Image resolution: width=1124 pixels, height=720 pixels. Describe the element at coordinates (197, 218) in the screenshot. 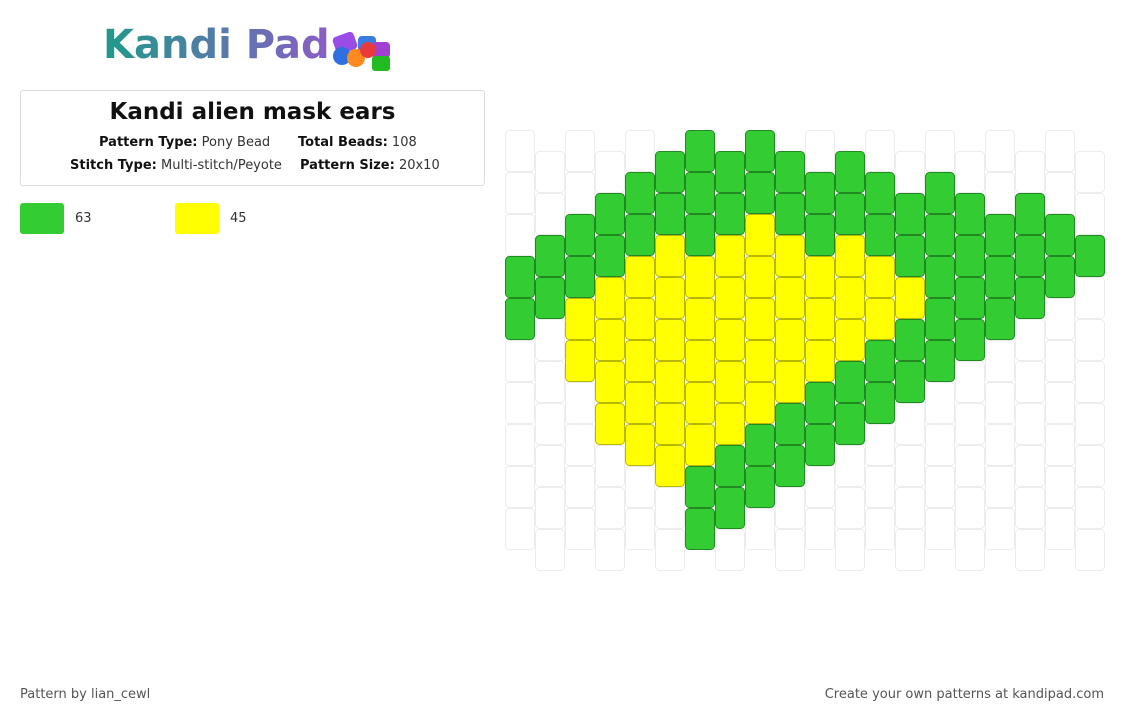

I see `color-swatch` at that location.